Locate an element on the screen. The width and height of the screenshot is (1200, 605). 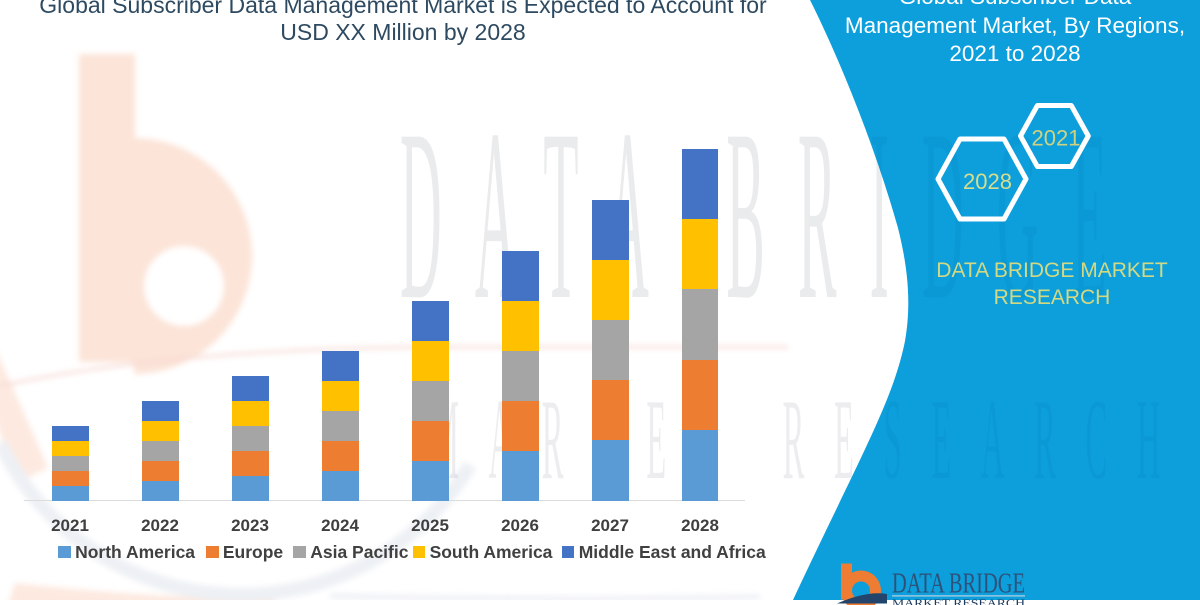
svg-text: 2021 is located at coordinates (1056, 138).